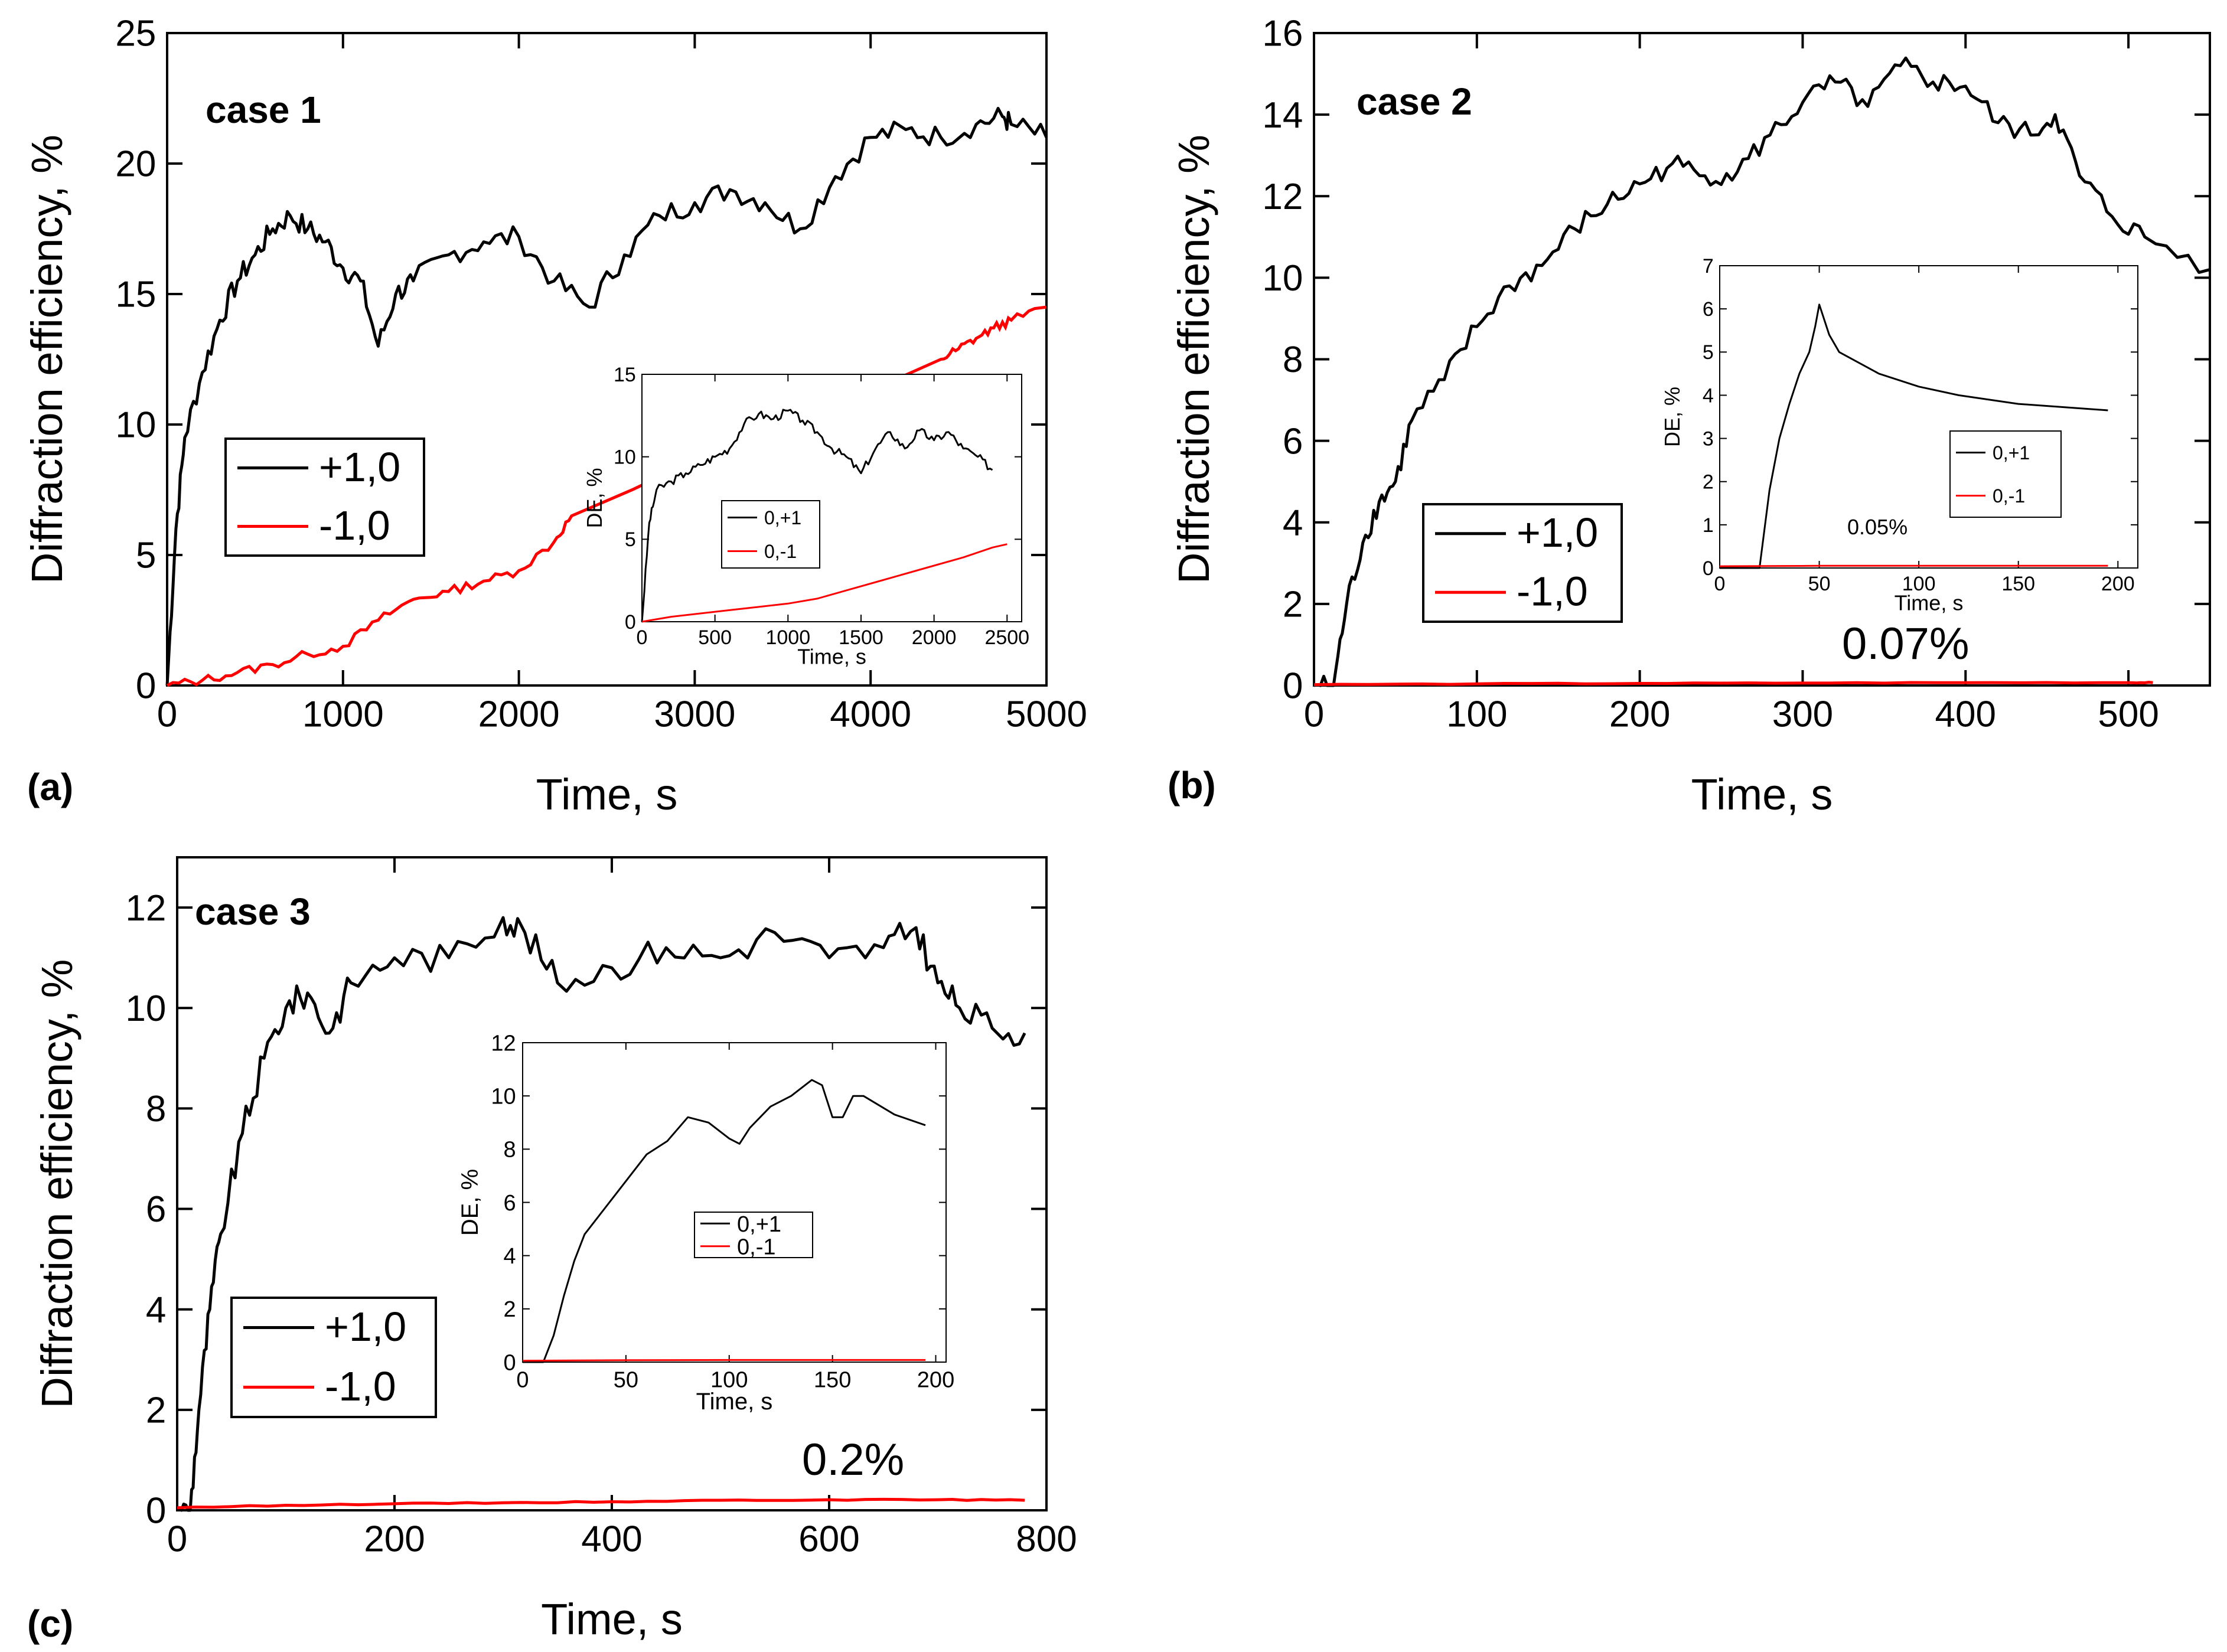 The width and height of the screenshot is (2227, 1652). What do you see at coordinates (263, 110) in the screenshot?
I see `case-label: case 1` at bounding box center [263, 110].